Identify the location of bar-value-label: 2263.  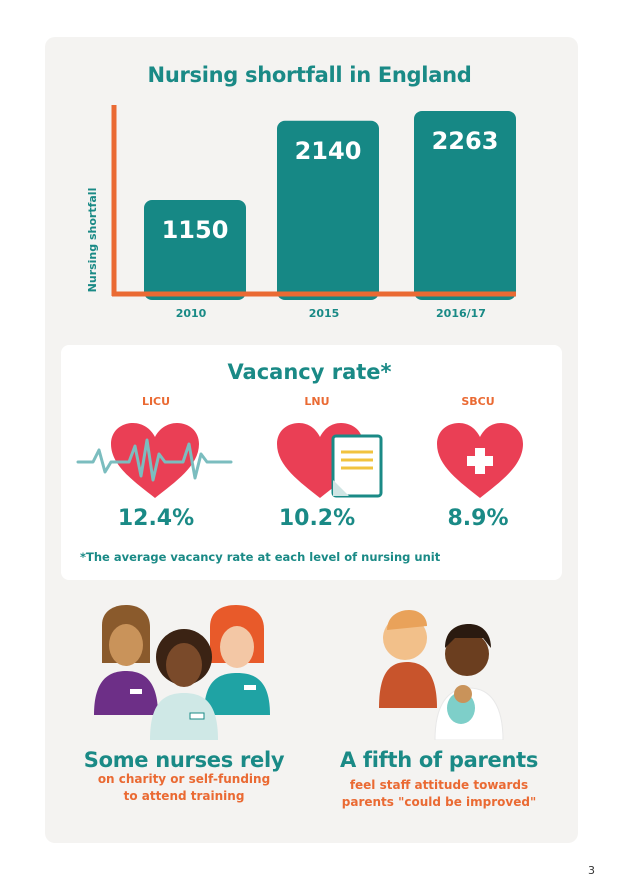
(465, 141).